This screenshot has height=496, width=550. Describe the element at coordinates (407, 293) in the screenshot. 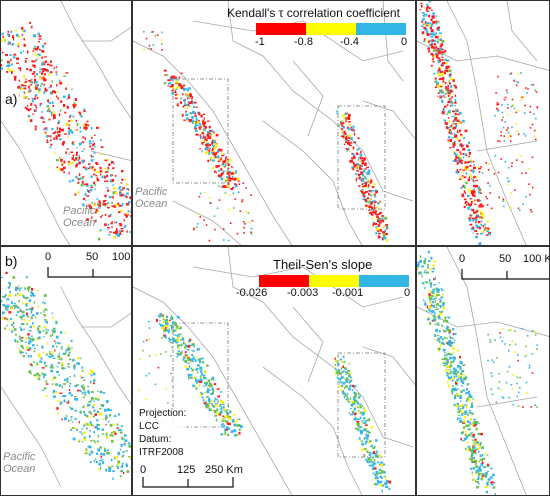

I see `legend-b-tick-3: 0` at that location.